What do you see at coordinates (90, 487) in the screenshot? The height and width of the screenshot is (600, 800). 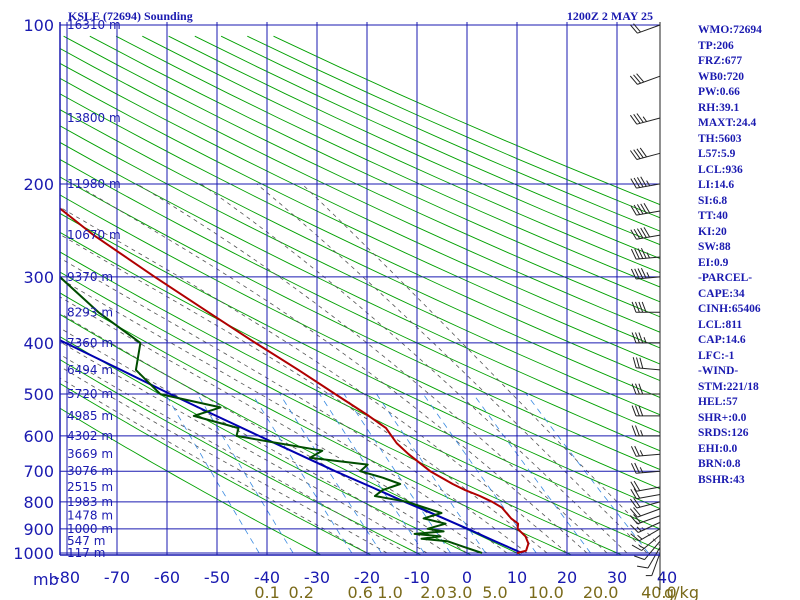 I see `height-label: 2515 m` at bounding box center [90, 487].